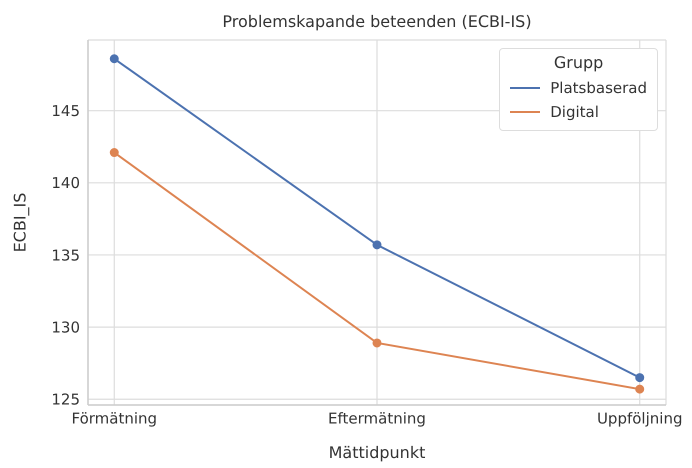 The image size is (692, 468). What do you see at coordinates (65, 399) in the screenshot?
I see `y-tick-label: 125` at bounding box center [65, 399].